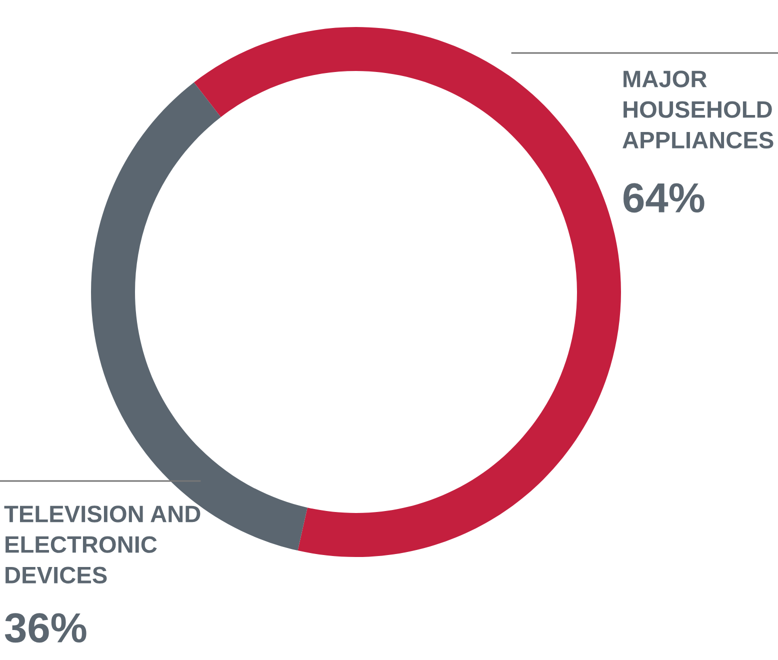 The height and width of the screenshot is (660, 778). I want to click on slice-label: TELEVISION AND ELECTRONIC DEVICES, so click(102, 545).